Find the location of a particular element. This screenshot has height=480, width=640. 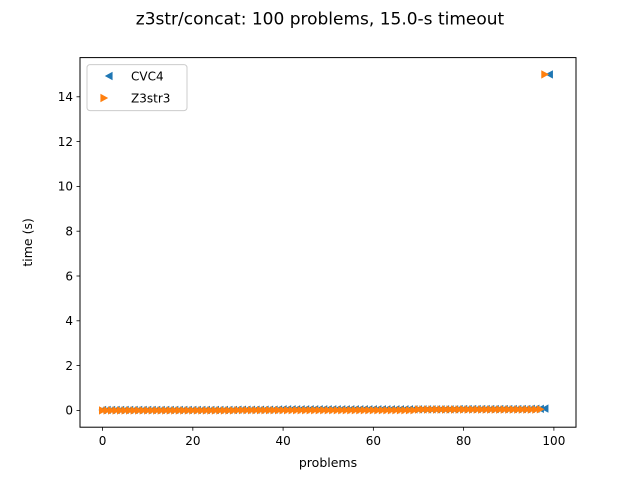

x-tick-label: 60 is located at coordinates (373, 441).